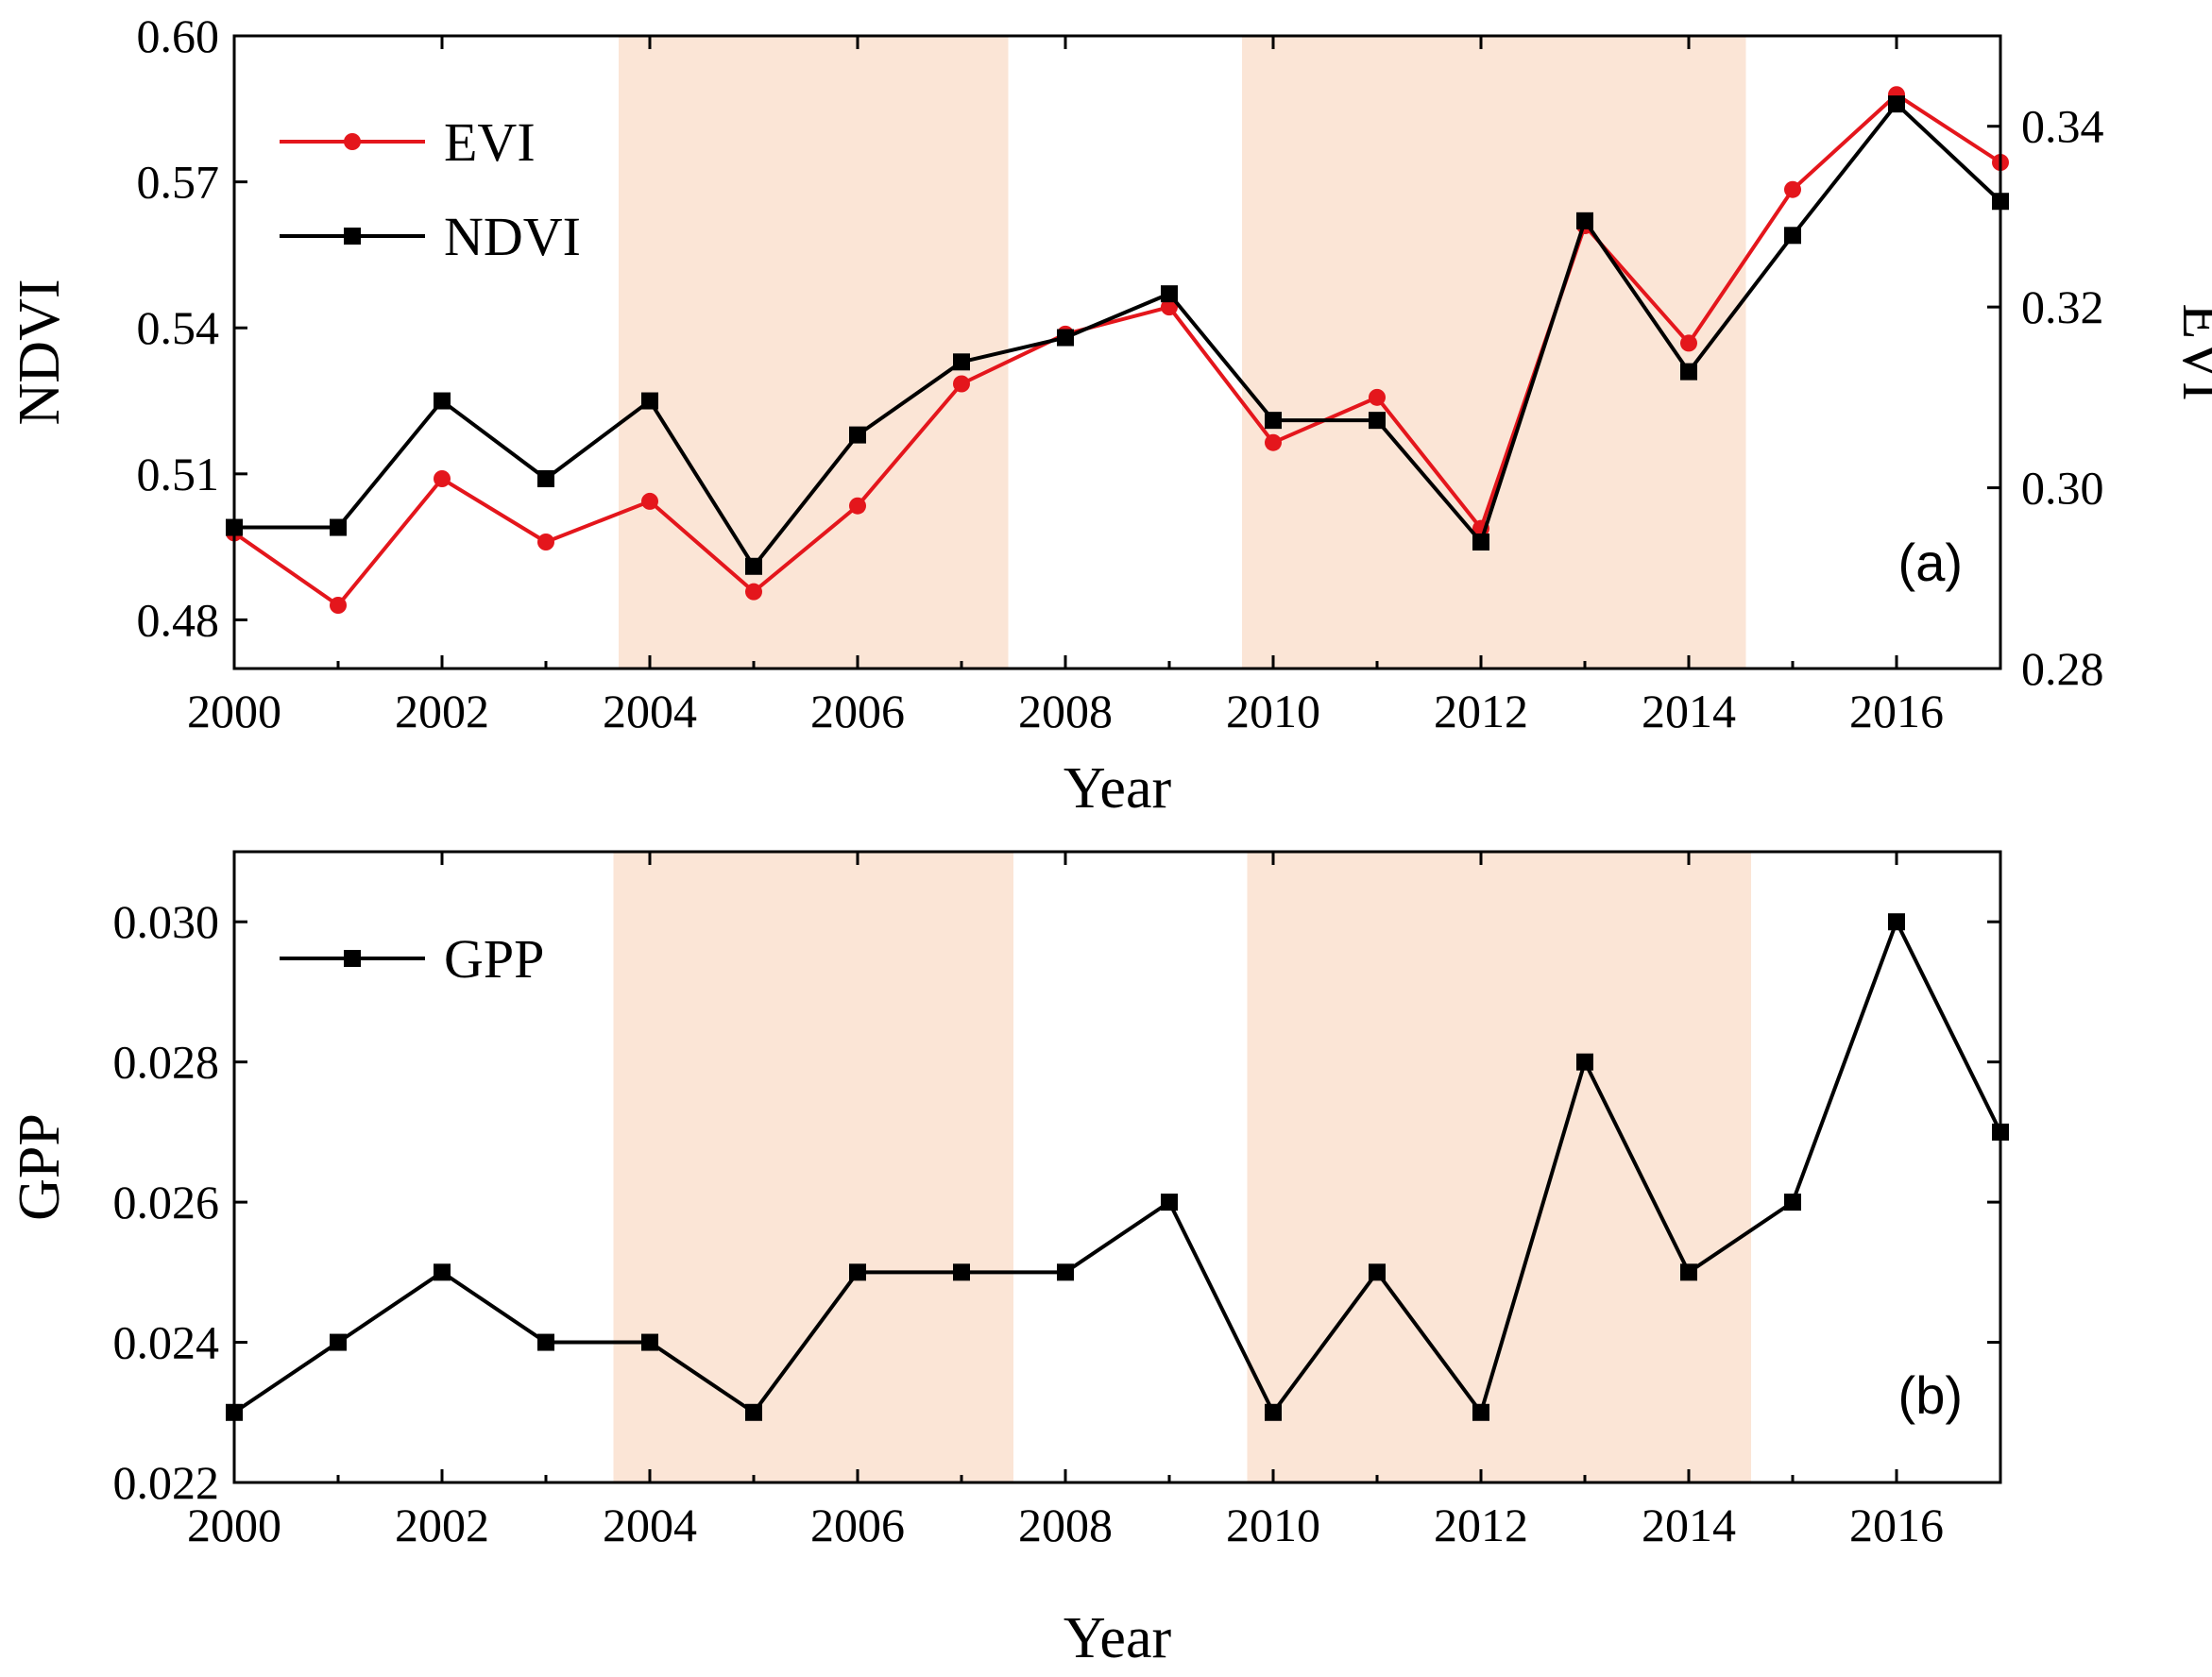 The image size is (2212, 1677). I want to click on legend-label-gpp: GPP, so click(494, 959).